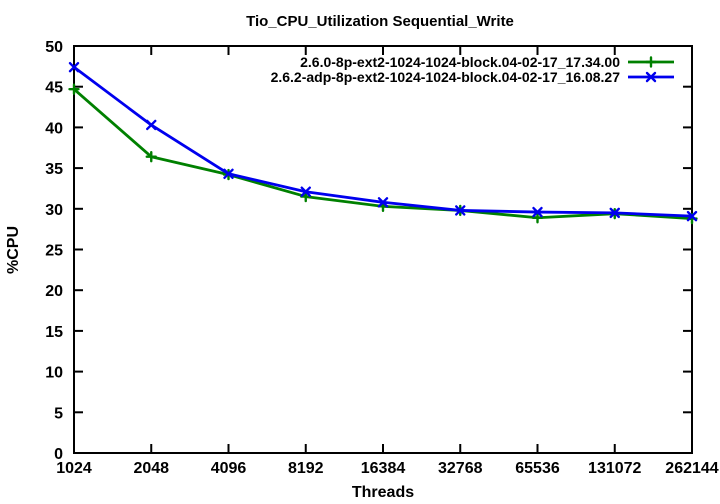 This screenshot has height=504, width=720. What do you see at coordinates (383, 492) in the screenshot?
I see `x-axis-label: Threads` at bounding box center [383, 492].